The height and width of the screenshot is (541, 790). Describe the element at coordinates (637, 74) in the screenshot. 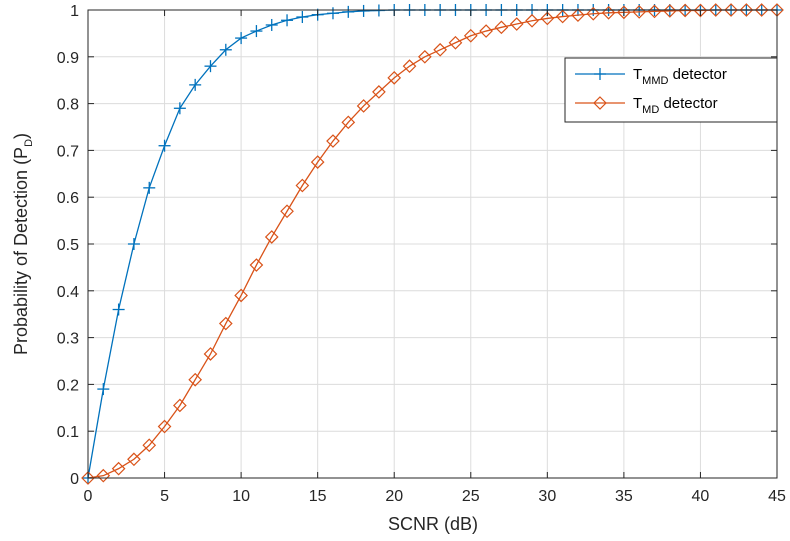

I see `legend-label-tmmd-main: T` at that location.